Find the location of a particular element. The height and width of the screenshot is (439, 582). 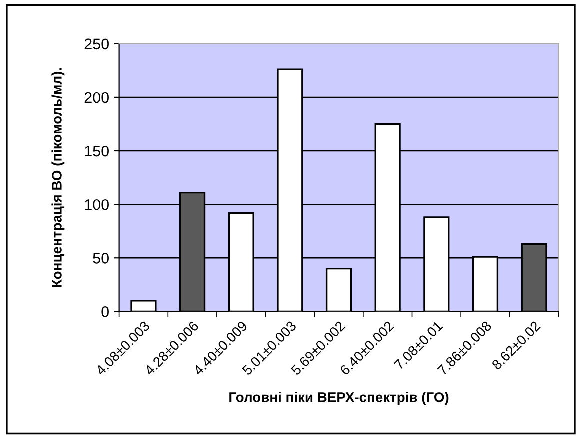

y-tick-label: 200 is located at coordinates (96, 98).